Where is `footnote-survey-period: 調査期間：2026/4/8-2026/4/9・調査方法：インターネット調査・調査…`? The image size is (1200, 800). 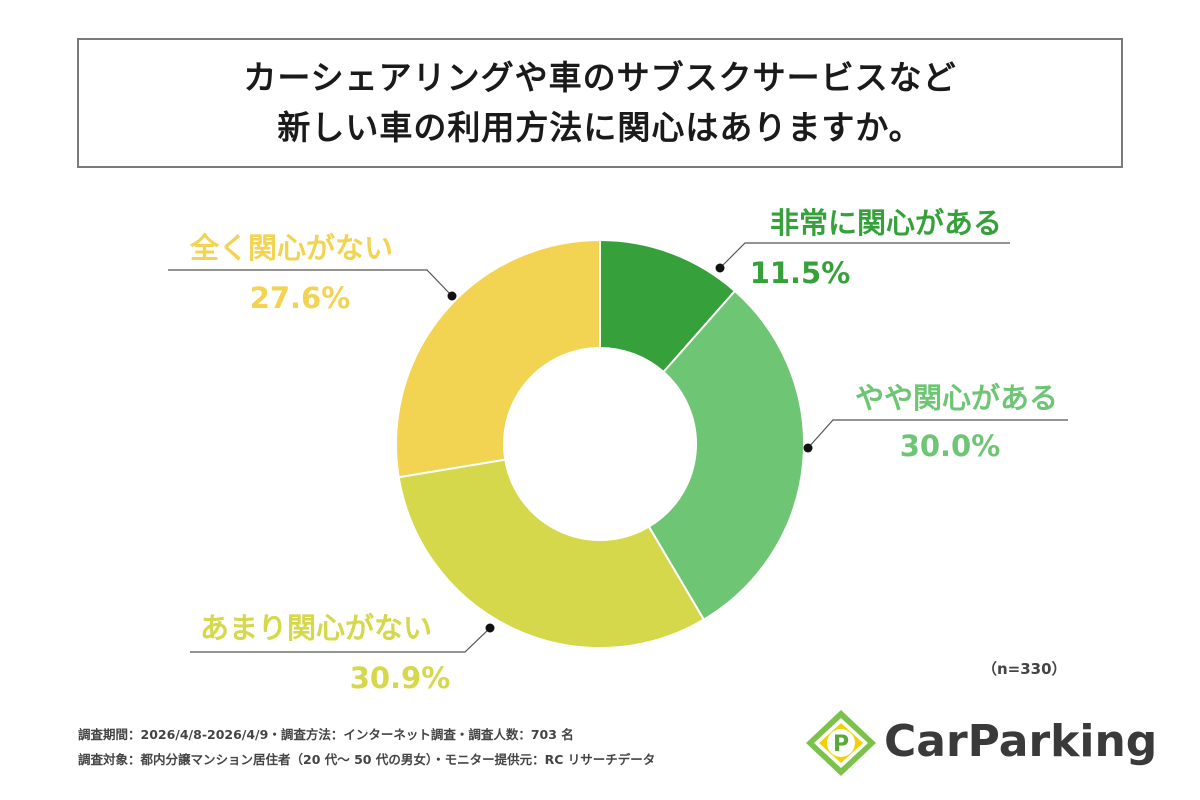
footnote-survey-period: 調査期間：2026/4/8-2026/4/9・調査方法：インターネット調査・調査… is located at coordinates (326, 734).